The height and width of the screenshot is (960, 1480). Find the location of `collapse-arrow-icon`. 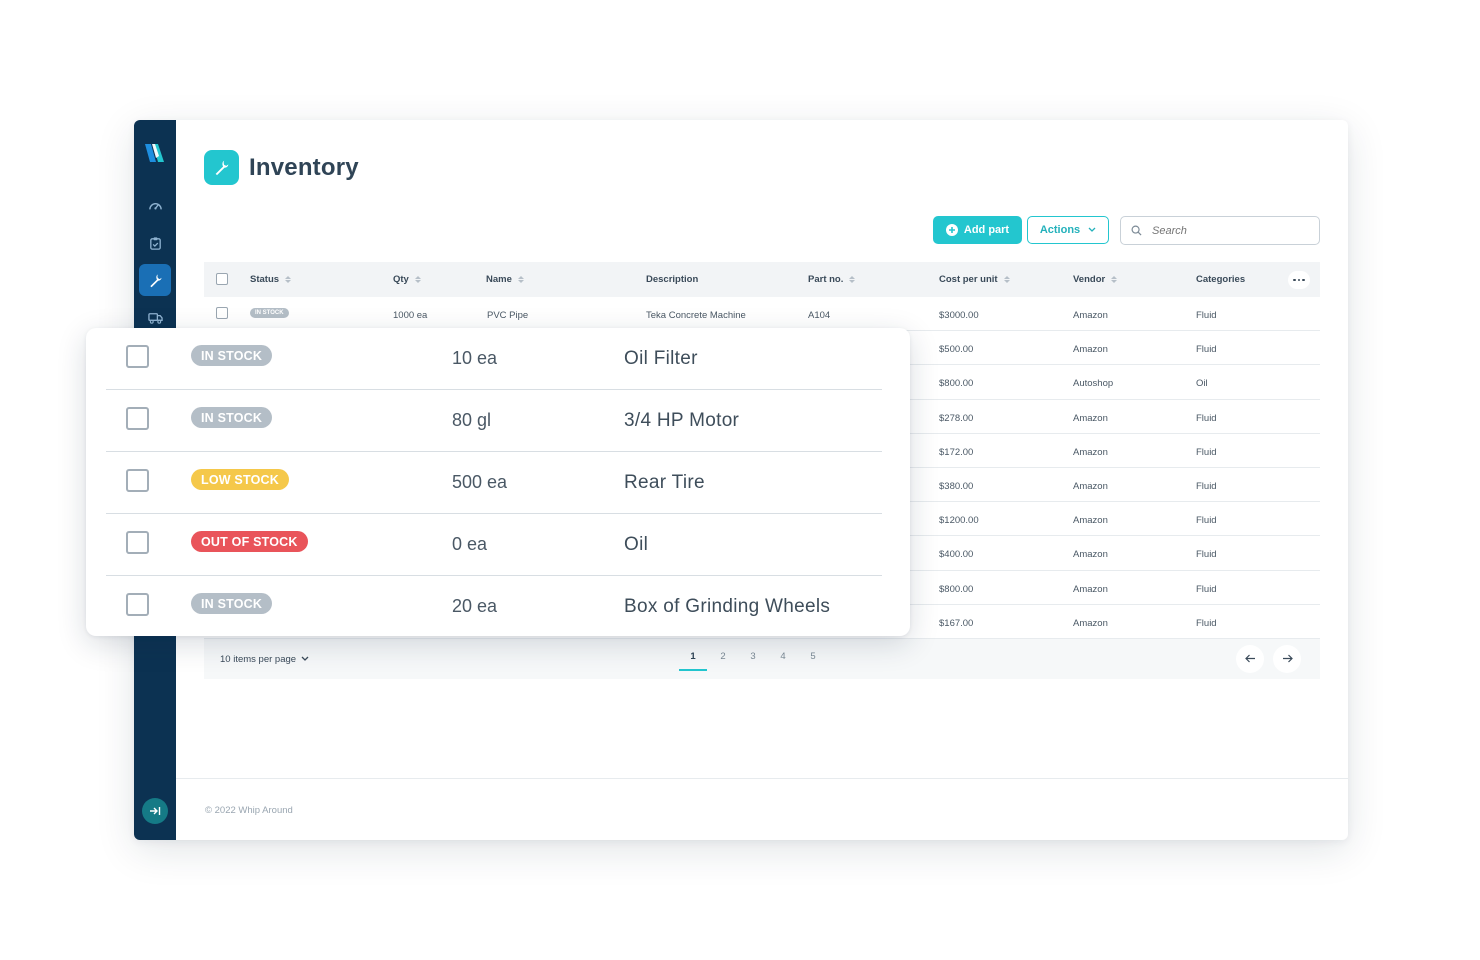

collapse-arrow-icon is located at coordinates (155, 811).